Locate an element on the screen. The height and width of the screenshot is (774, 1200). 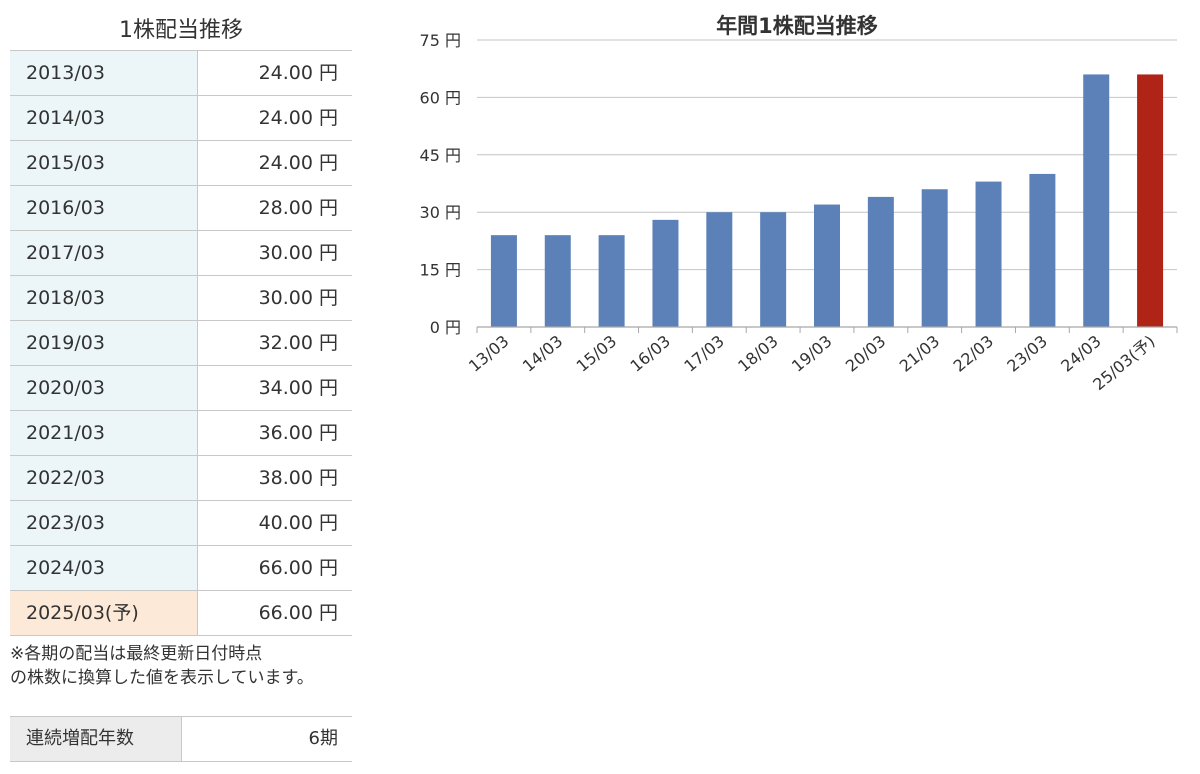
table-row: 2021/03 36.00 円 is located at coordinates (181, 433).